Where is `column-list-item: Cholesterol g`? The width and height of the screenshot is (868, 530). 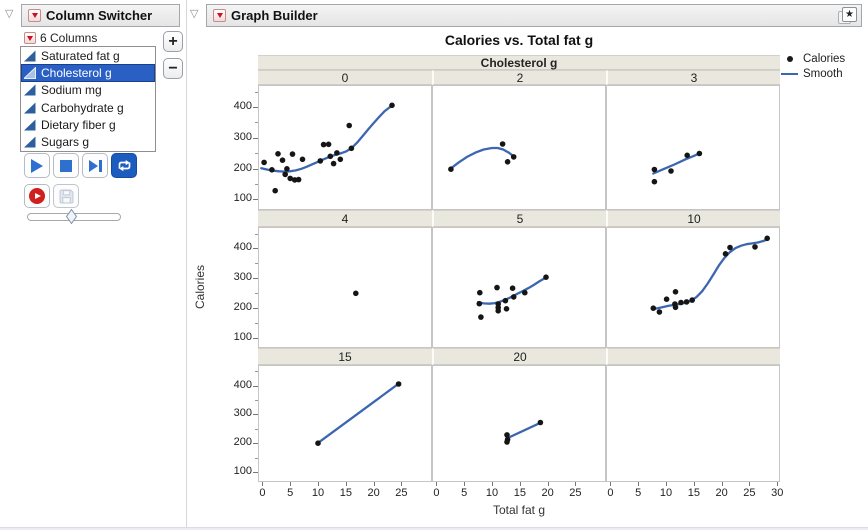
column-list-item: Cholesterol g is located at coordinates (88, 73).